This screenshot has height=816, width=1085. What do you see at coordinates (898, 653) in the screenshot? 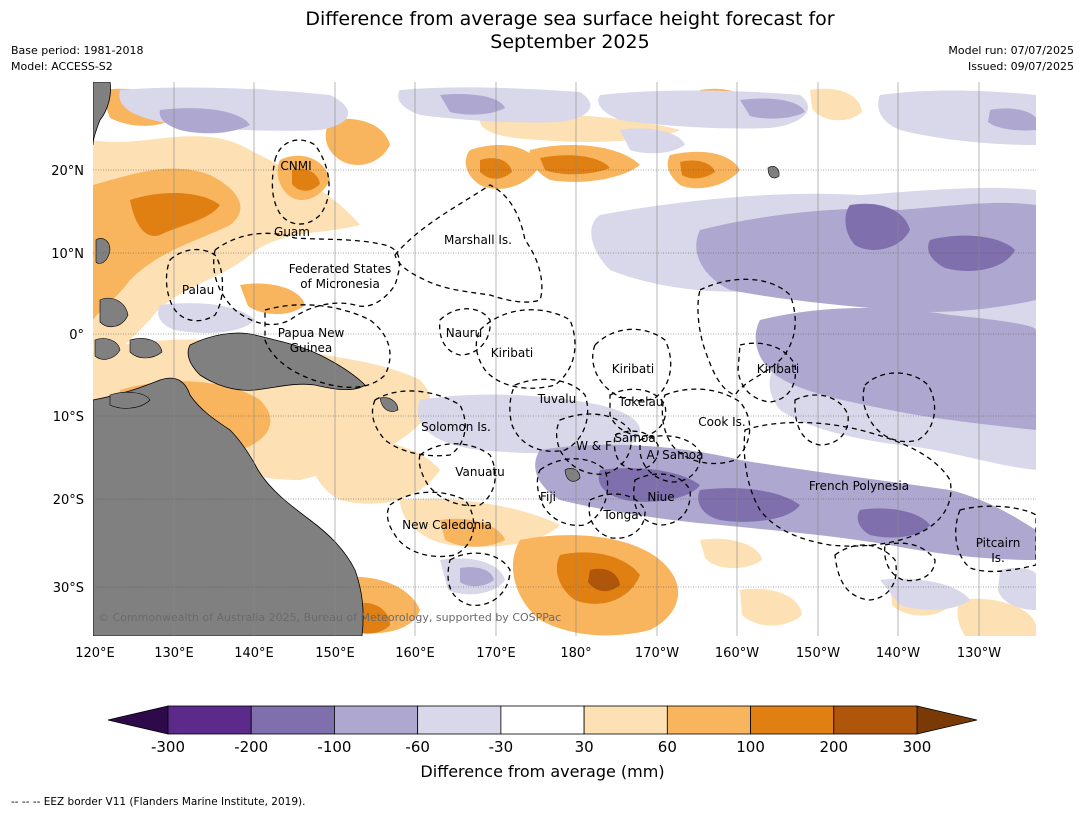
I see `lon-tick: 140°W` at bounding box center [898, 653].